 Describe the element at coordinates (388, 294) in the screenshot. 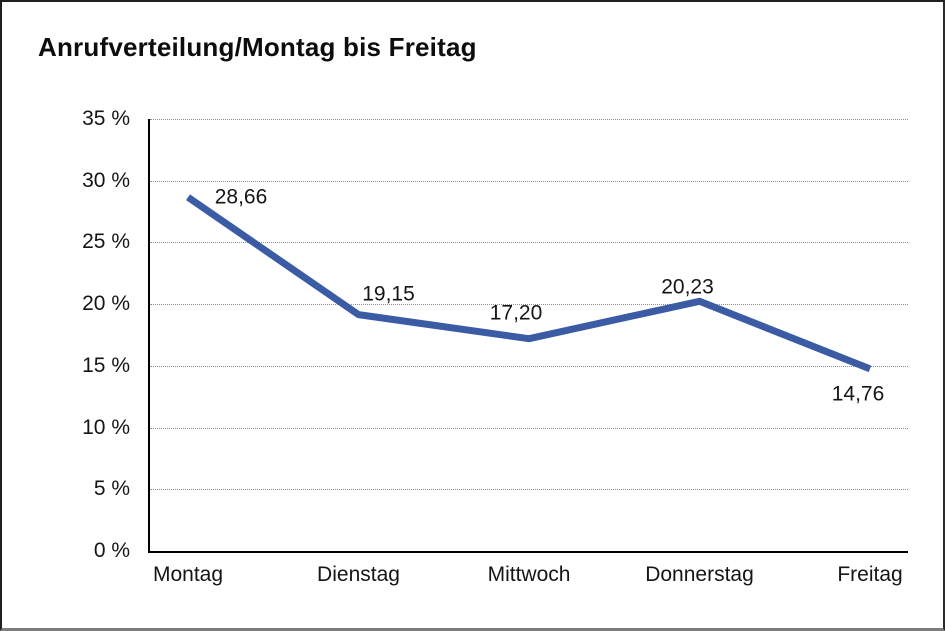

I see `data-point-label: 19,15` at that location.